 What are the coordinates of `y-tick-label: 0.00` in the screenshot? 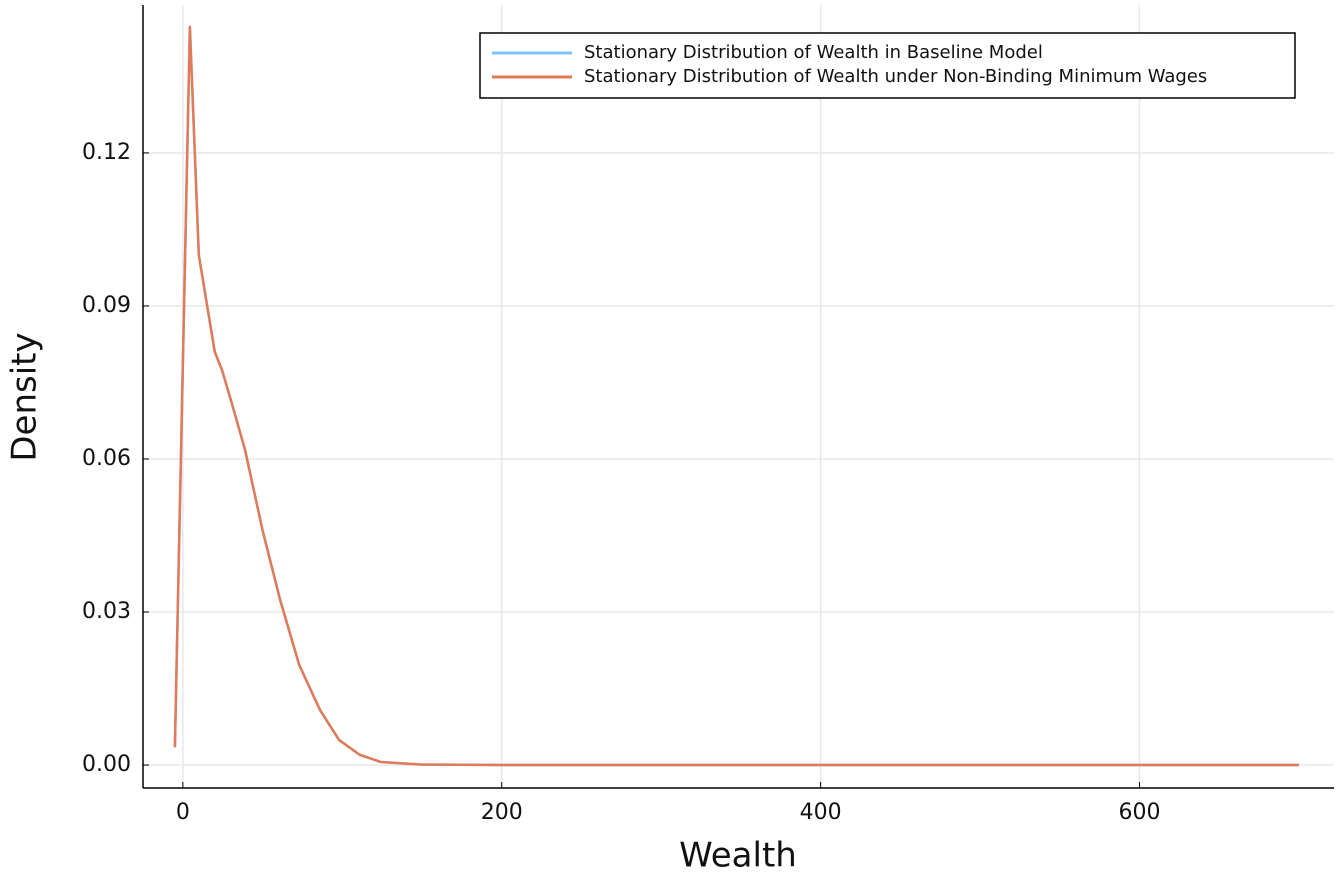 It's located at (106, 764).